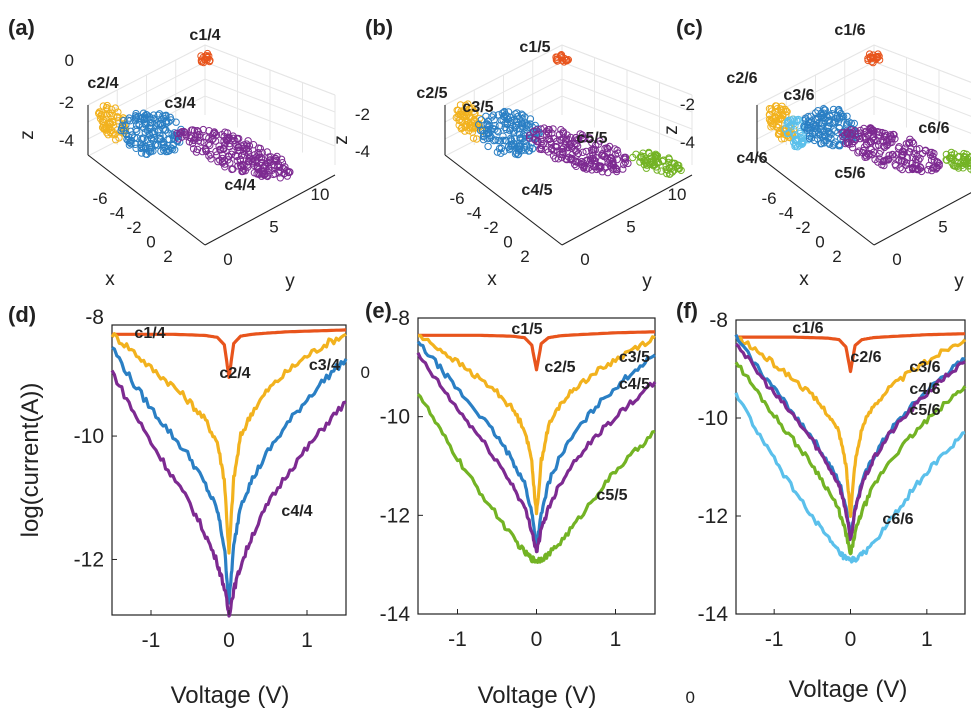 The image size is (971, 728). Describe the element at coordinates (296, 511) in the screenshot. I see `curve-label-c4-4: c4/4` at that location.